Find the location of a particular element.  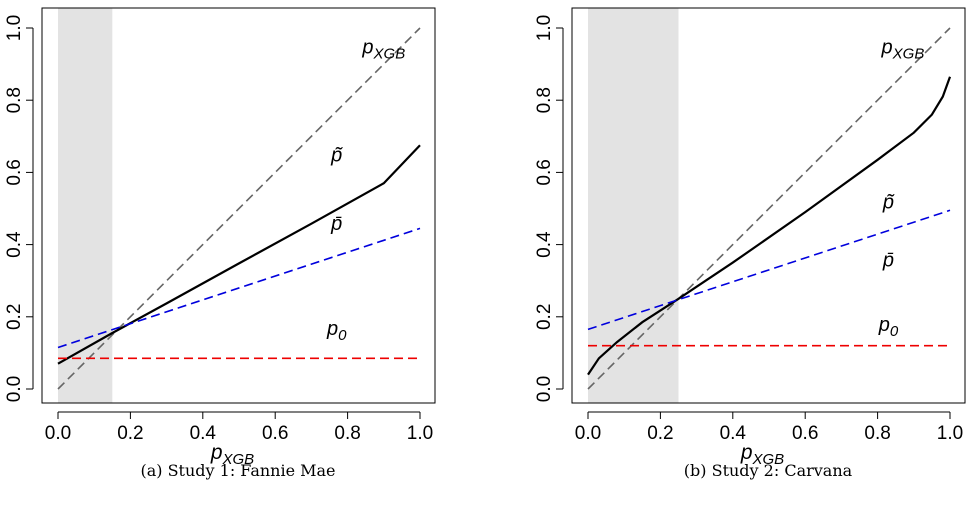

figure-caption: (b) Study 2: Carvana is located at coordinates (768, 470).